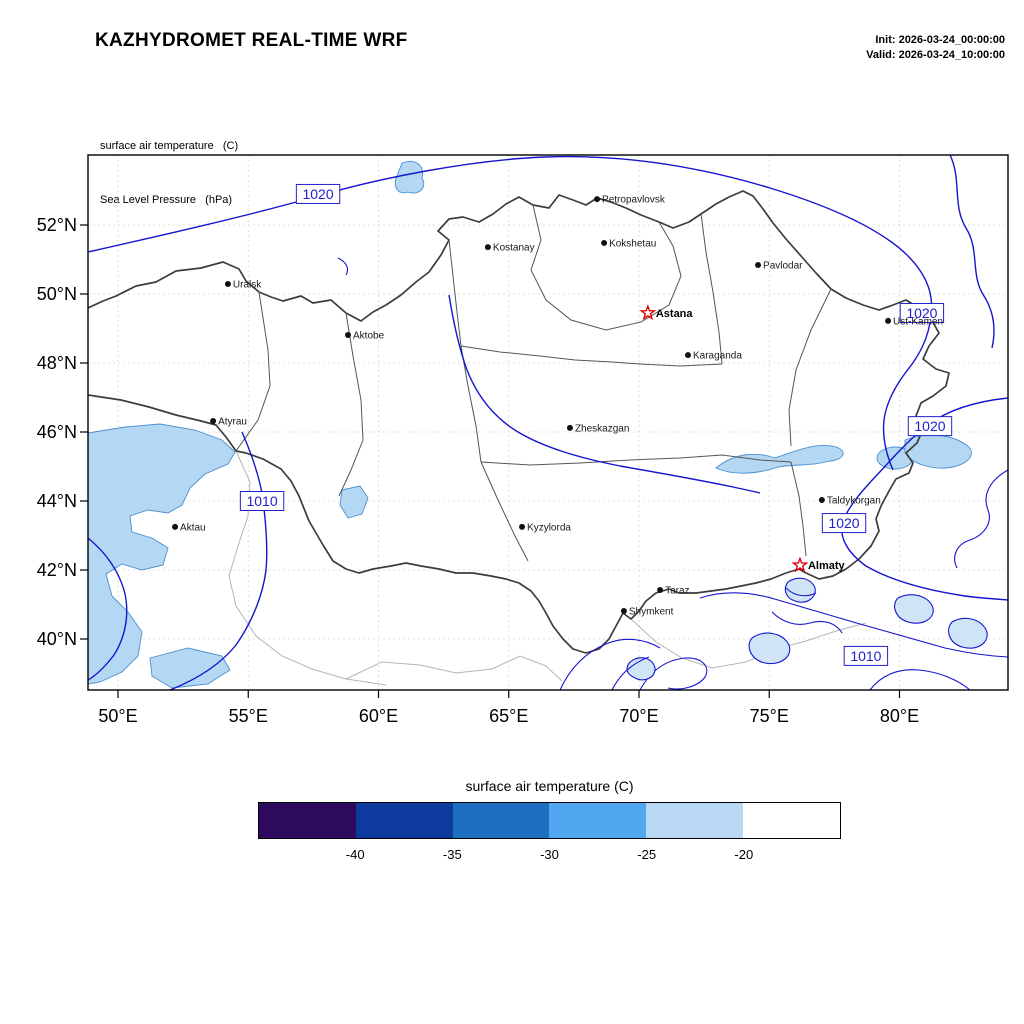 This screenshot has width=1024, height=1024. What do you see at coordinates (549, 527) in the screenshot?
I see `city-label: Kyzylorda` at bounding box center [549, 527].